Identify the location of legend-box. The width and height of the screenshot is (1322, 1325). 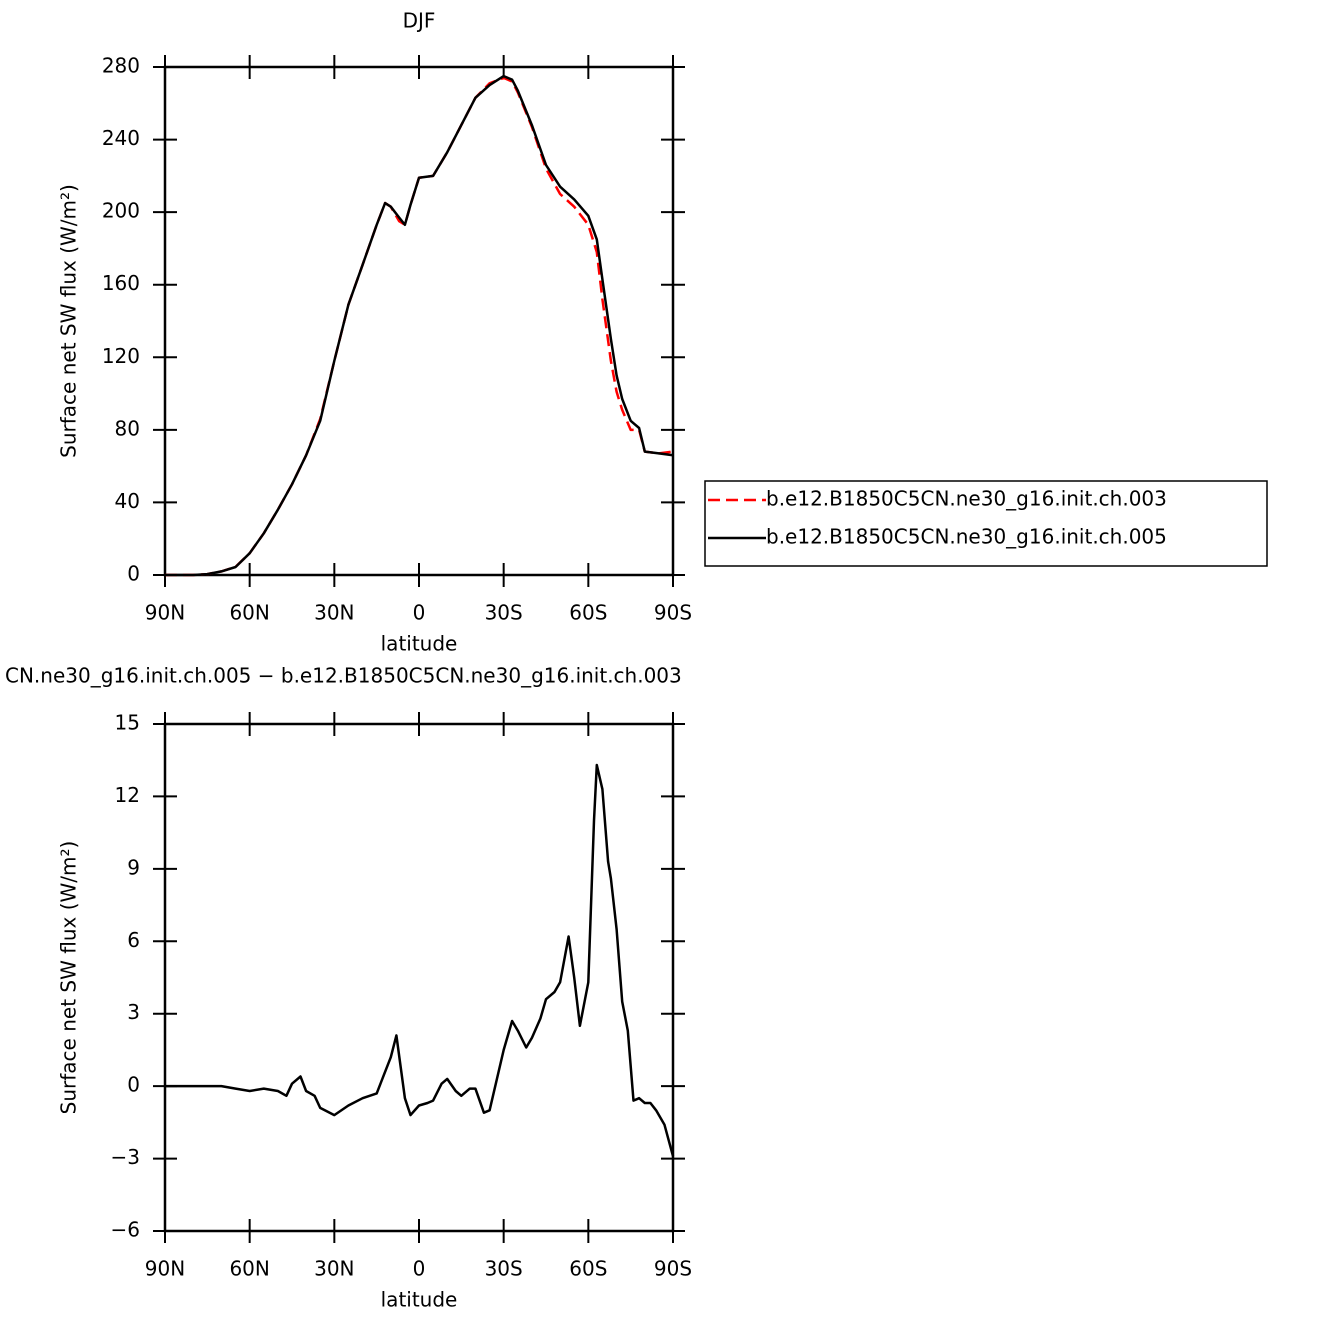
(986, 523).